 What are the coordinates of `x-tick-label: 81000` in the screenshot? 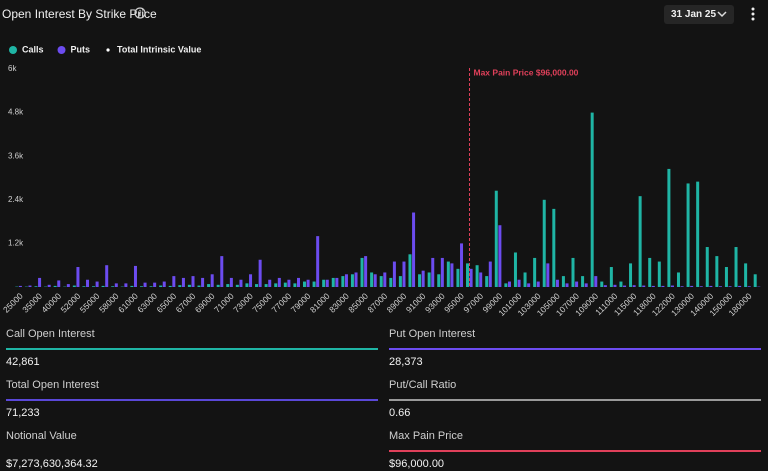 It's located at (320, 303).